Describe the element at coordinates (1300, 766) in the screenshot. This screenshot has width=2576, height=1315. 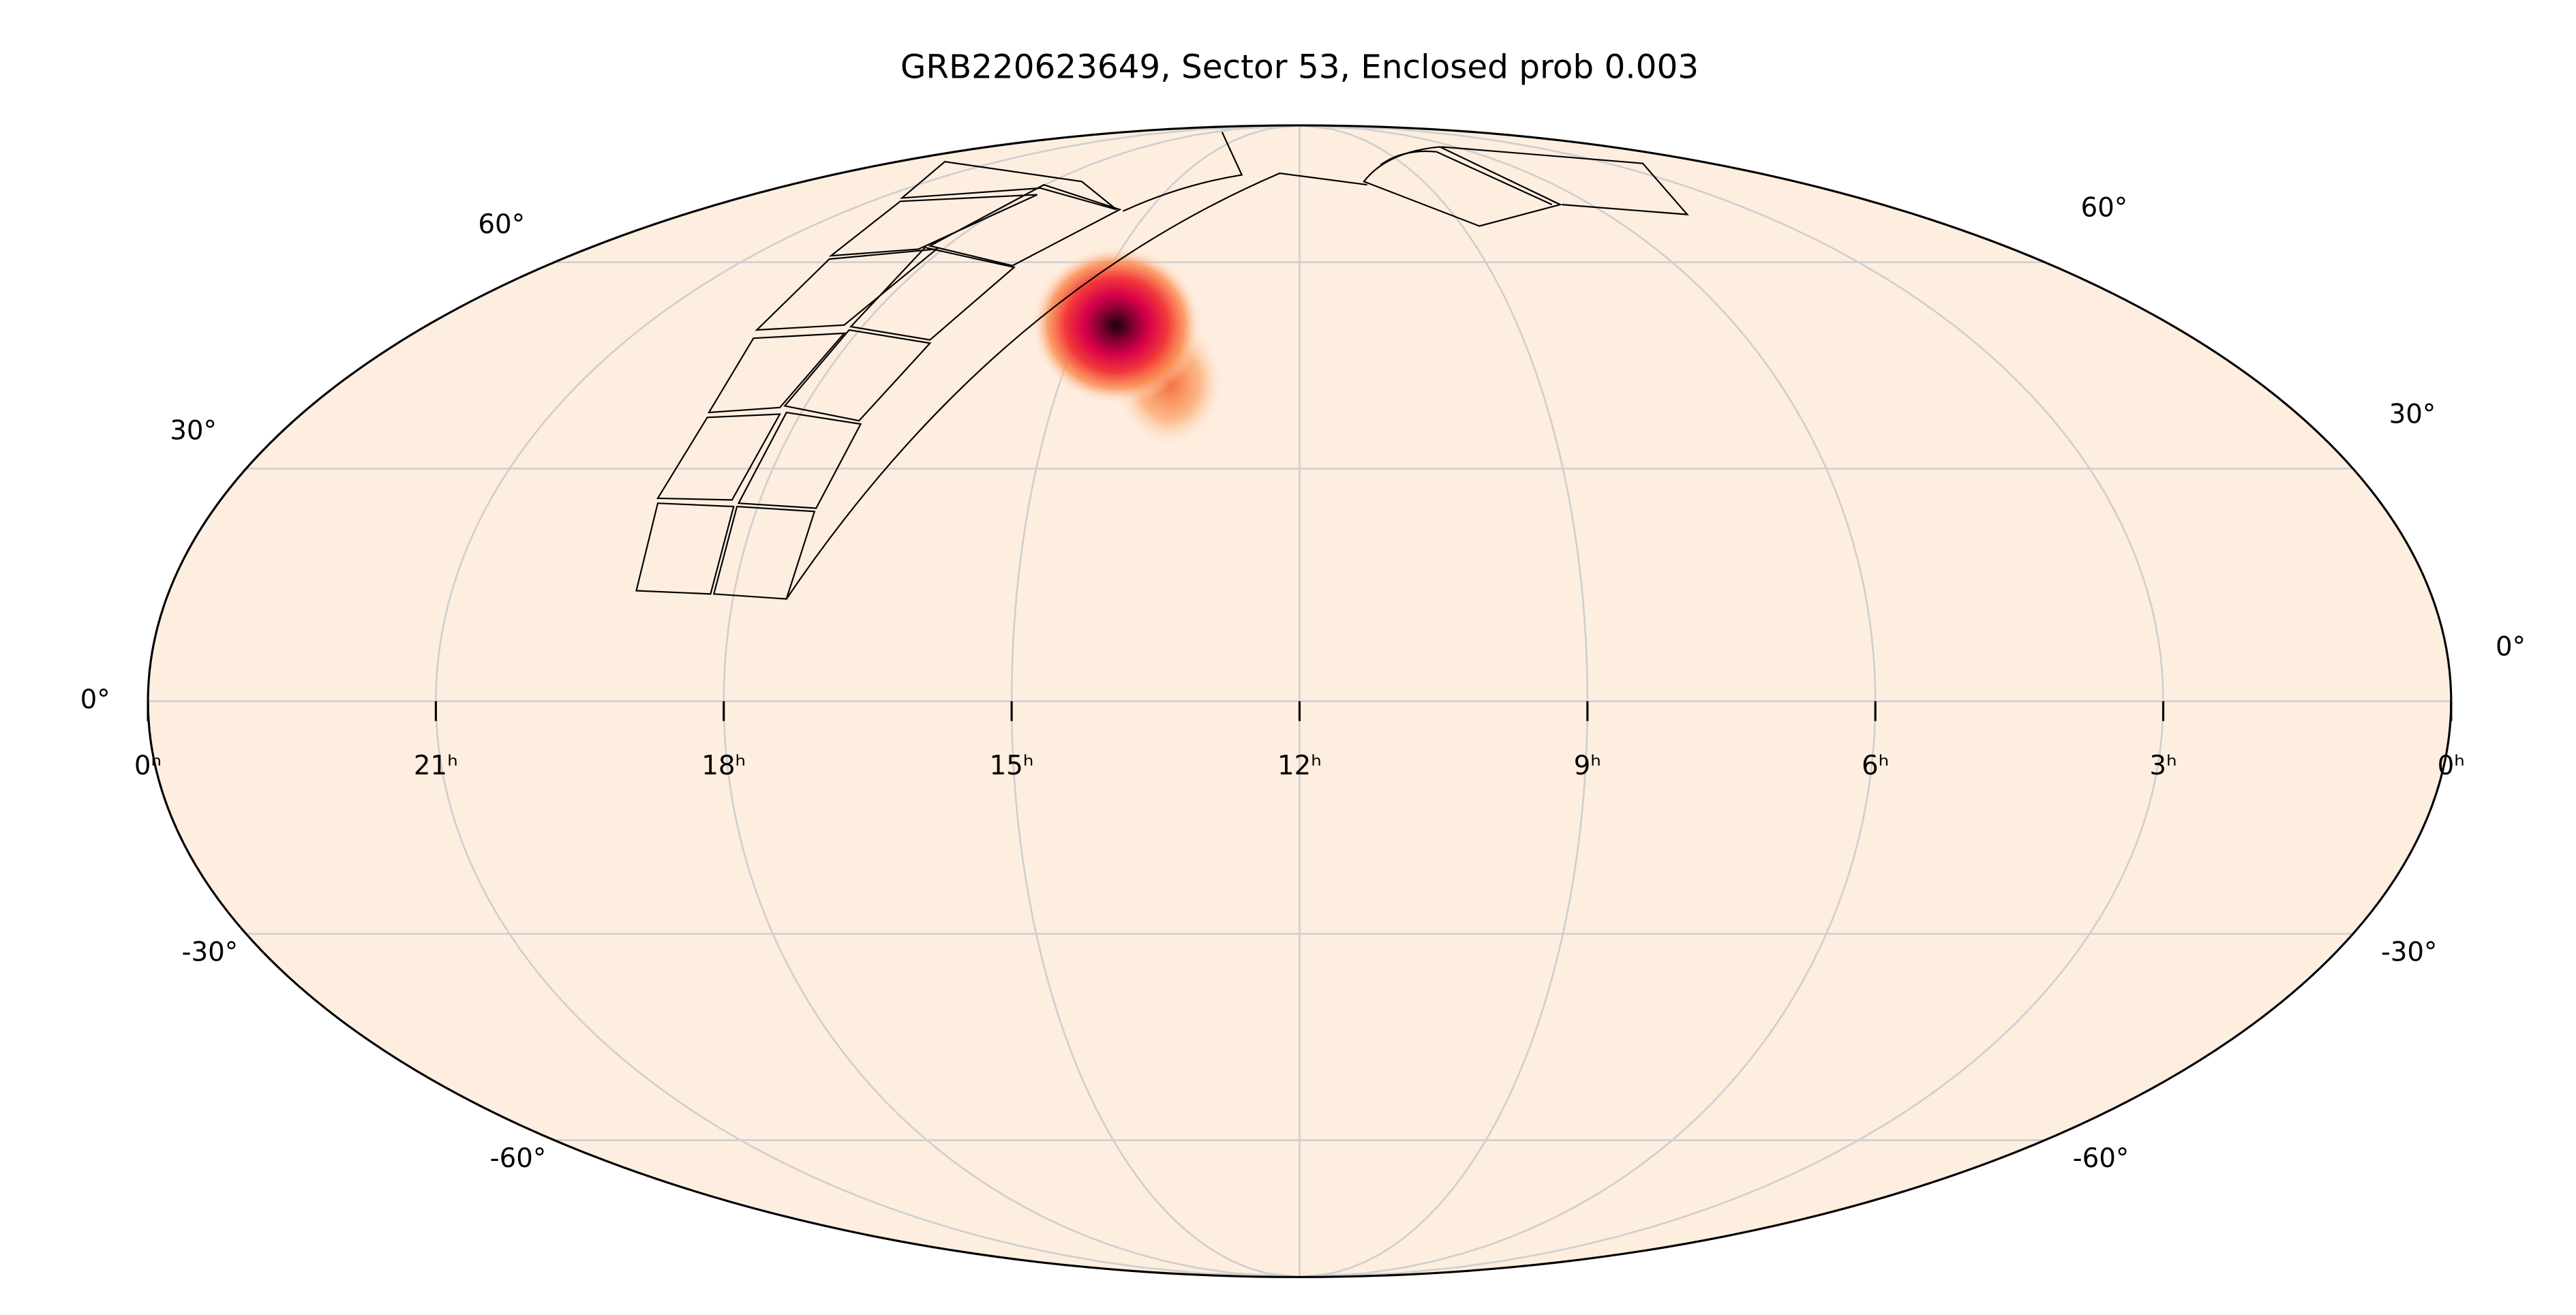
I see `x-tick-label: 12ʰ` at that location.